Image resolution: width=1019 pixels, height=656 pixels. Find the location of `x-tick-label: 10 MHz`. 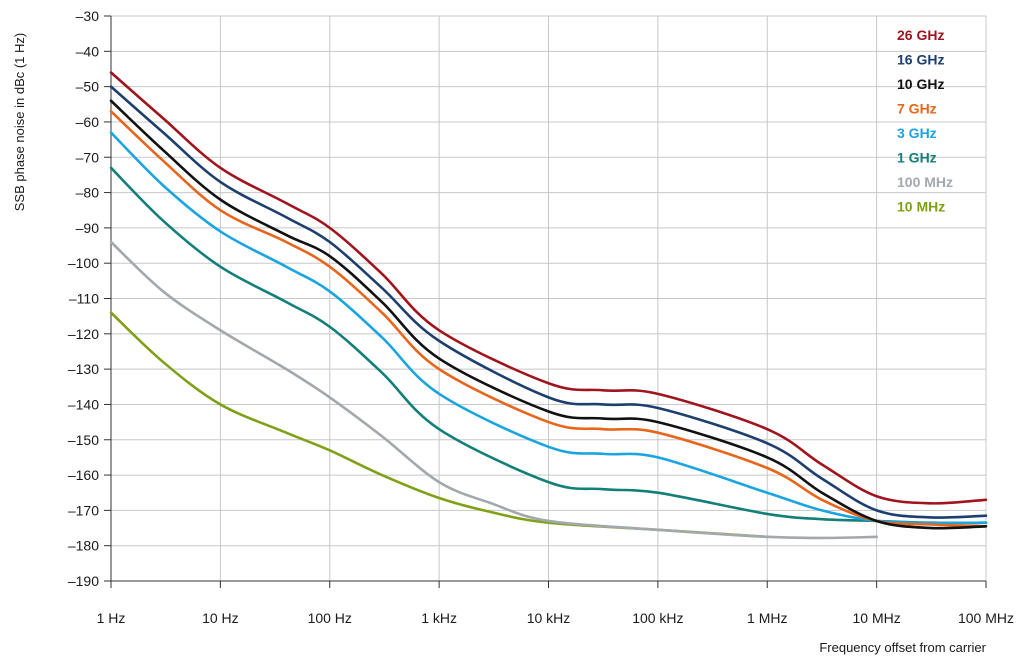

x-tick-label: 10 MHz is located at coordinates (877, 618).